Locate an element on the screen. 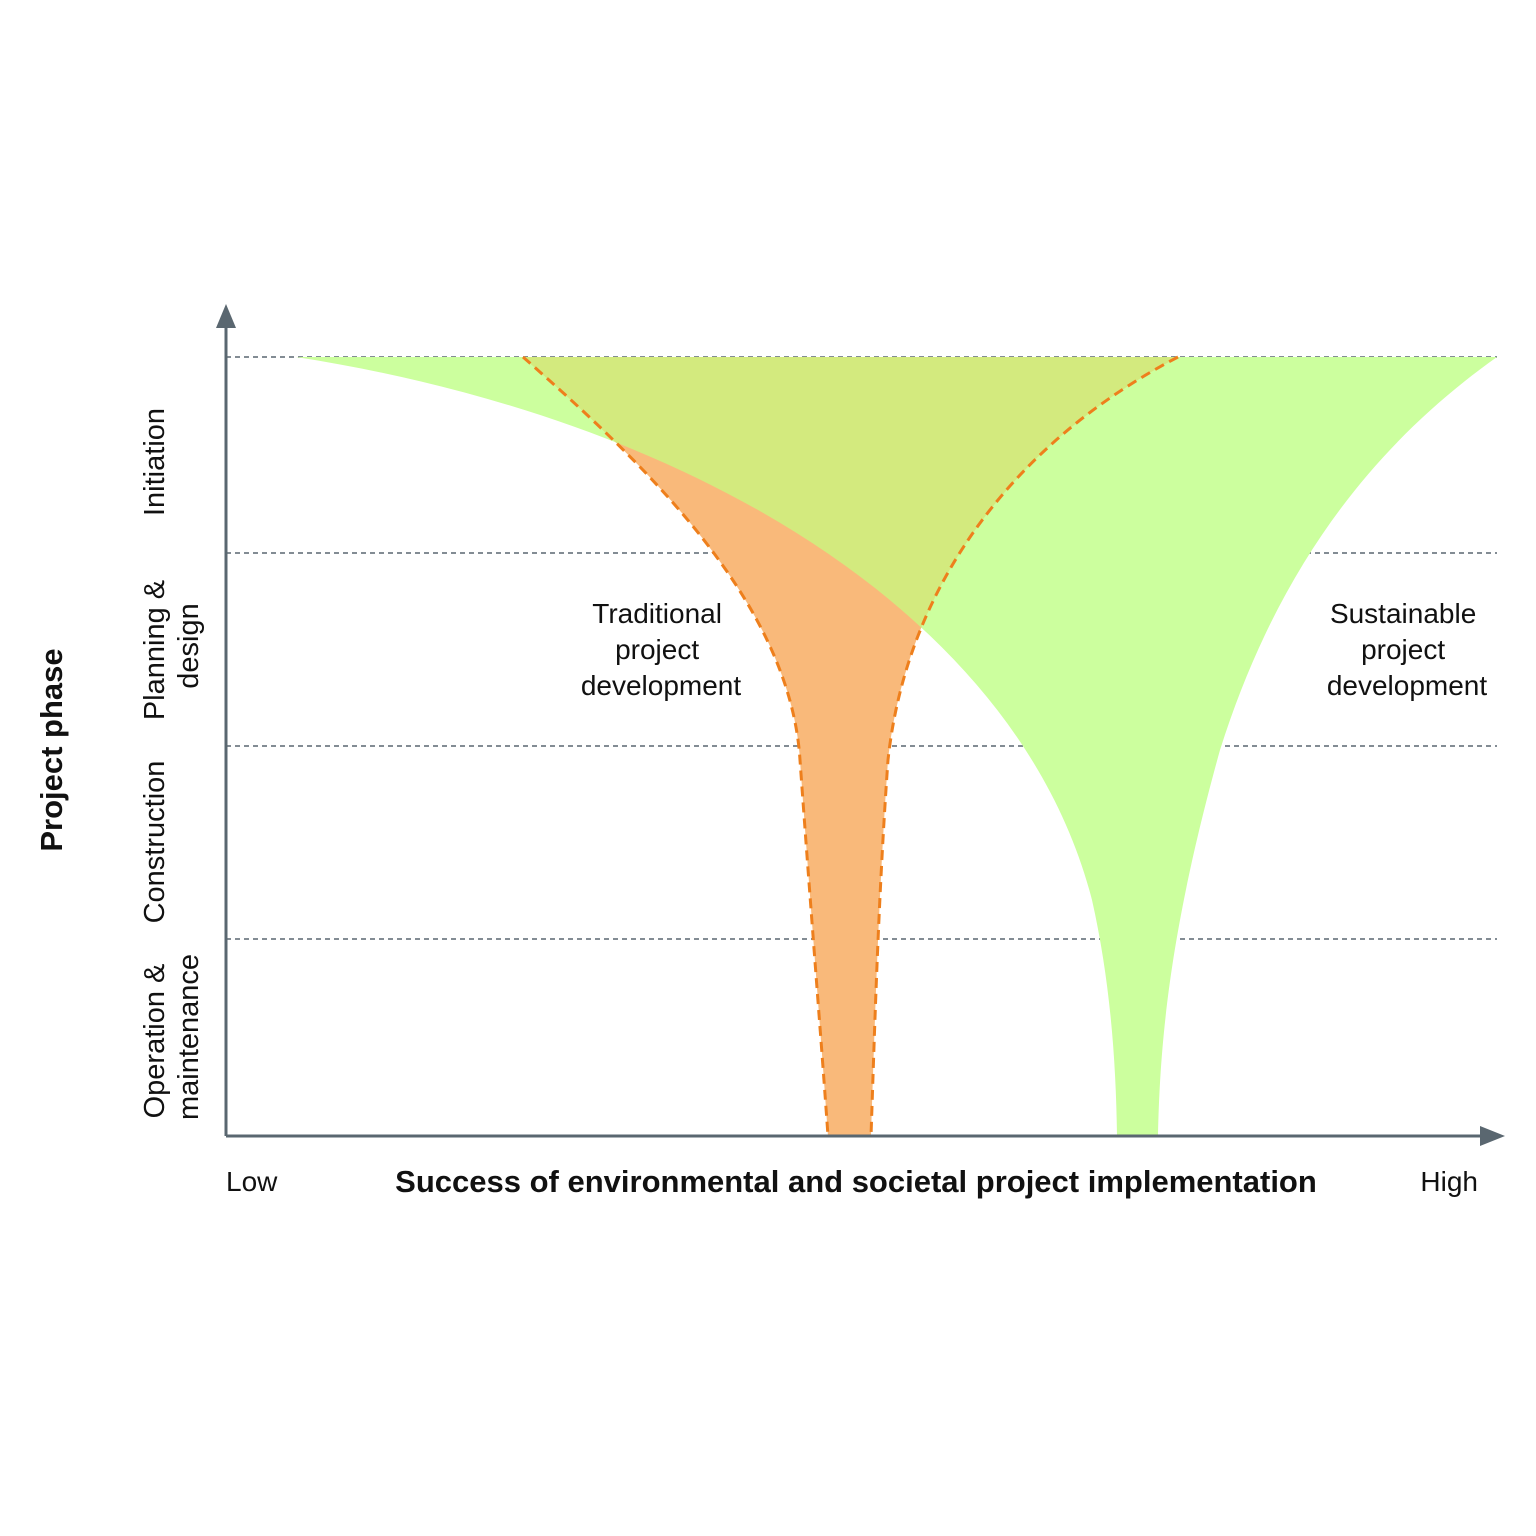 The height and width of the screenshot is (1536, 1536). y-axis-arrow is located at coordinates (226, 316).